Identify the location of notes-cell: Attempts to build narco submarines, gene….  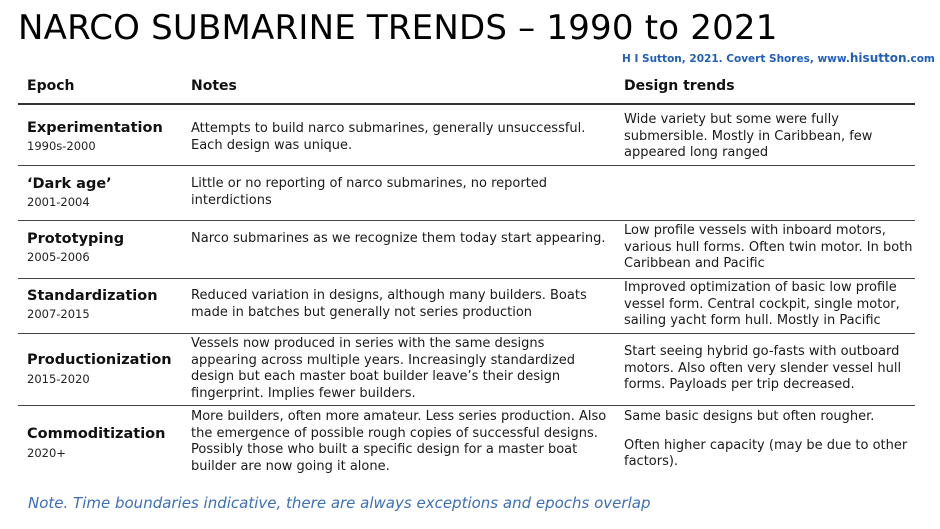
(388, 137).